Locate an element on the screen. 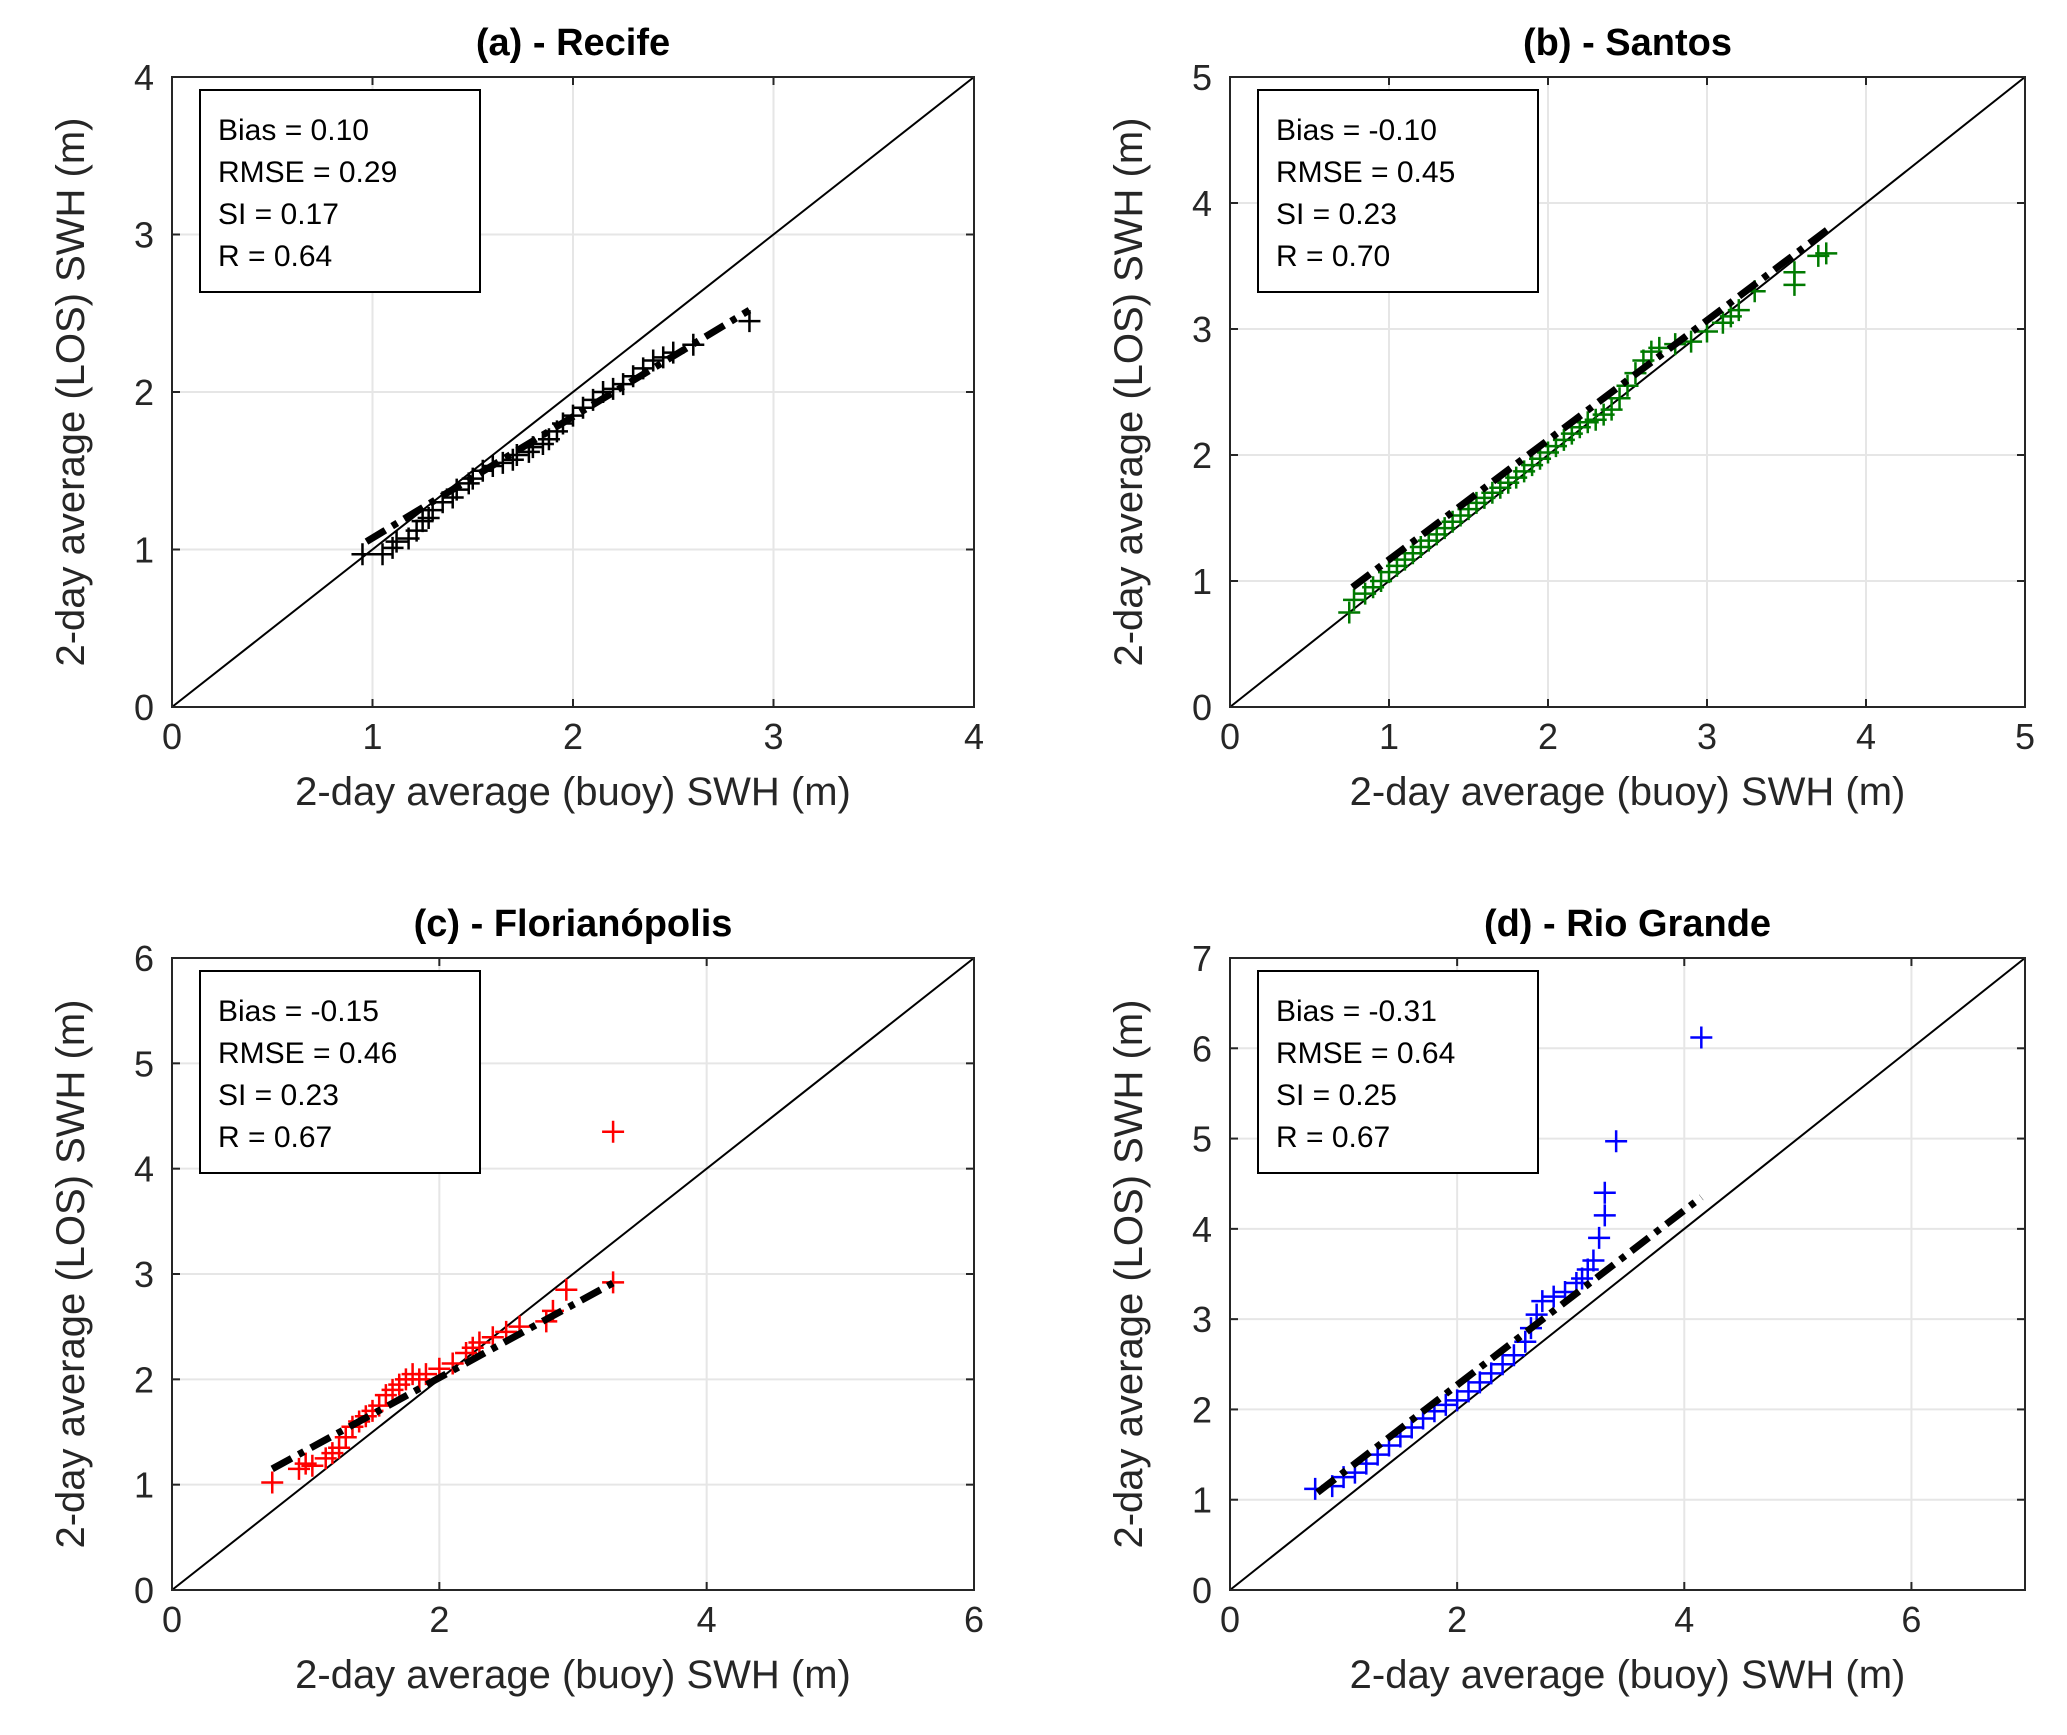  stats-line: R = 0.64 is located at coordinates (275, 256).